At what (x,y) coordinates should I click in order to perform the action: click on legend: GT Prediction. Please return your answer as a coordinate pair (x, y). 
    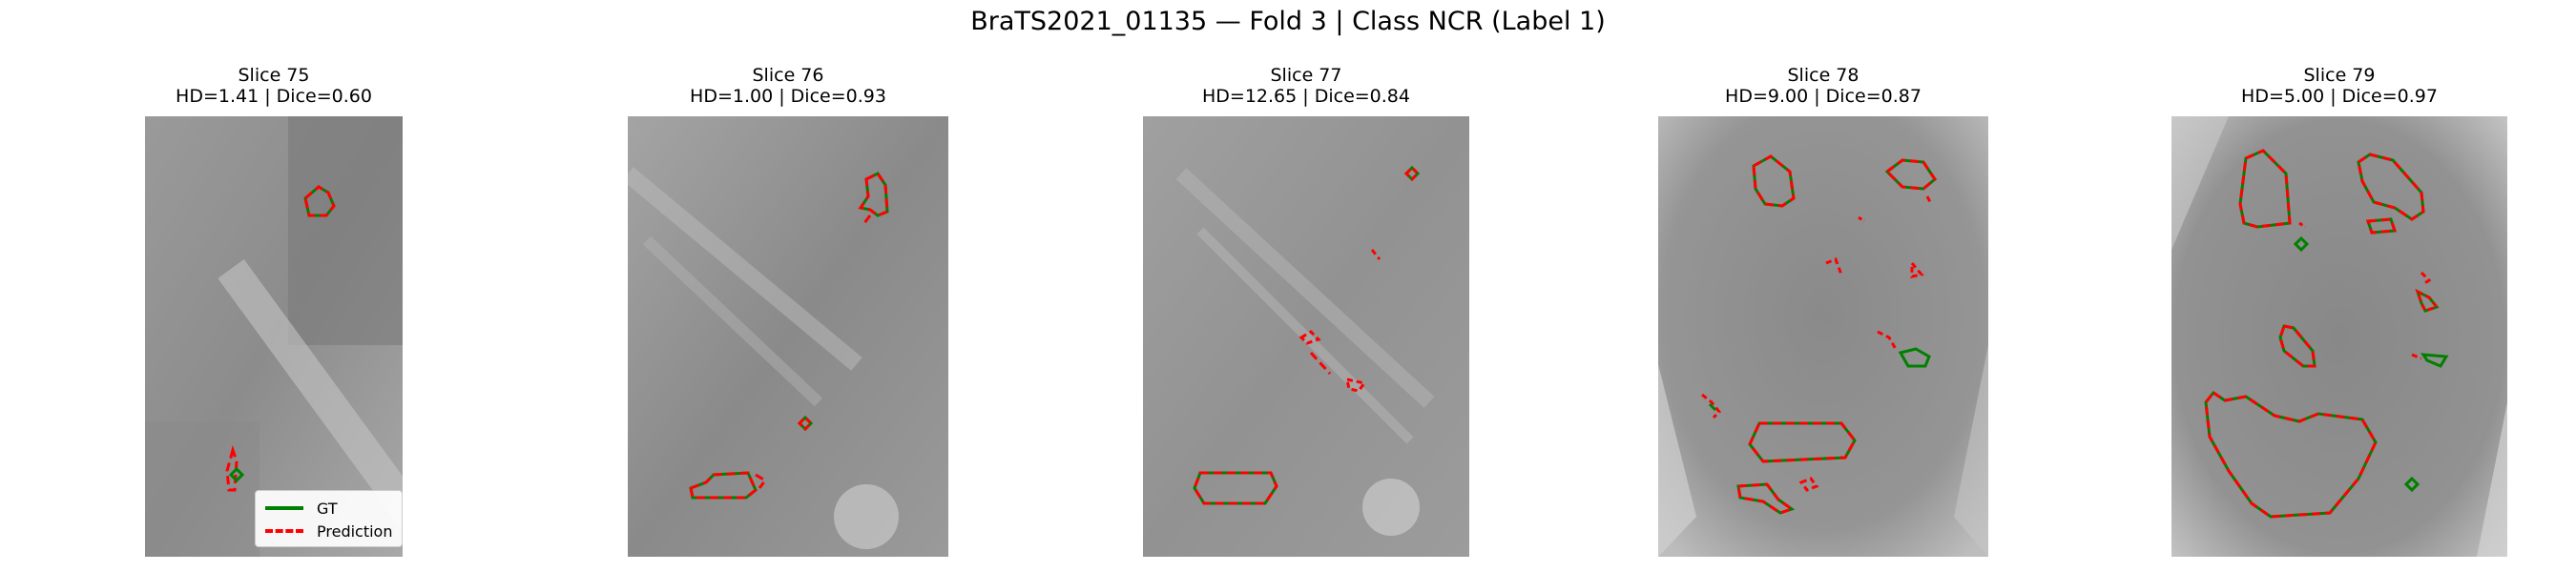
    Looking at the image, I should click on (329, 519).